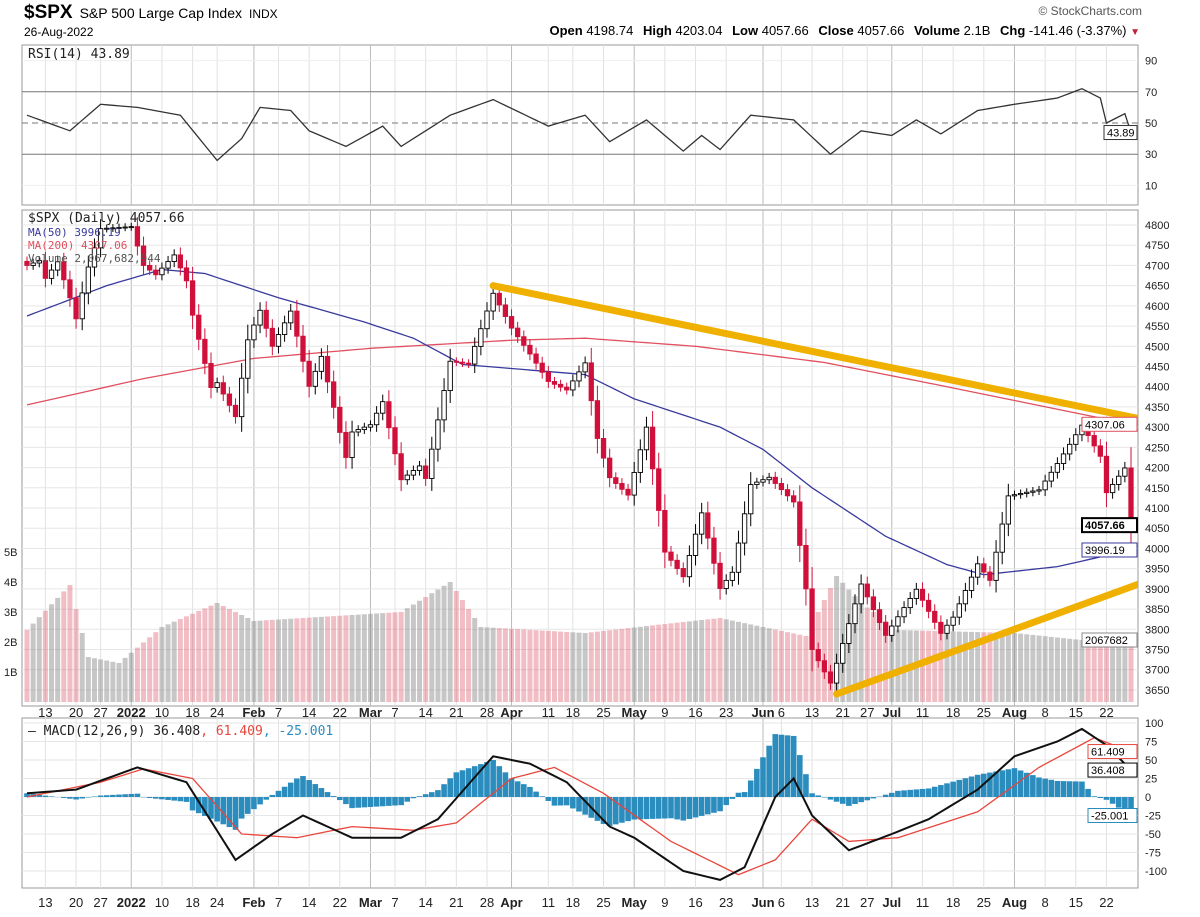  Describe the element at coordinates (511, 712) in the screenshot. I see `x-axis-label: Apr` at that location.